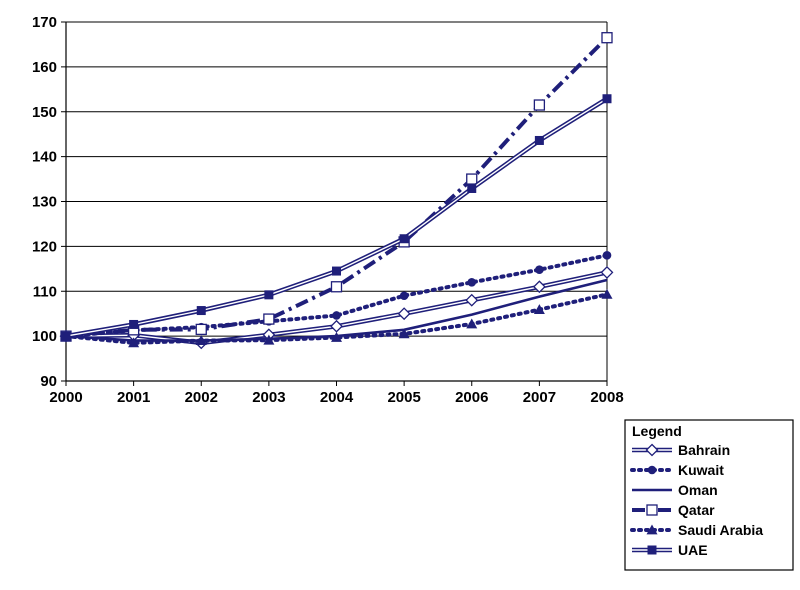 This screenshot has height=590, width=800. Describe the element at coordinates (48, 381) in the screenshot. I see `y-tick-label: 90` at that location.